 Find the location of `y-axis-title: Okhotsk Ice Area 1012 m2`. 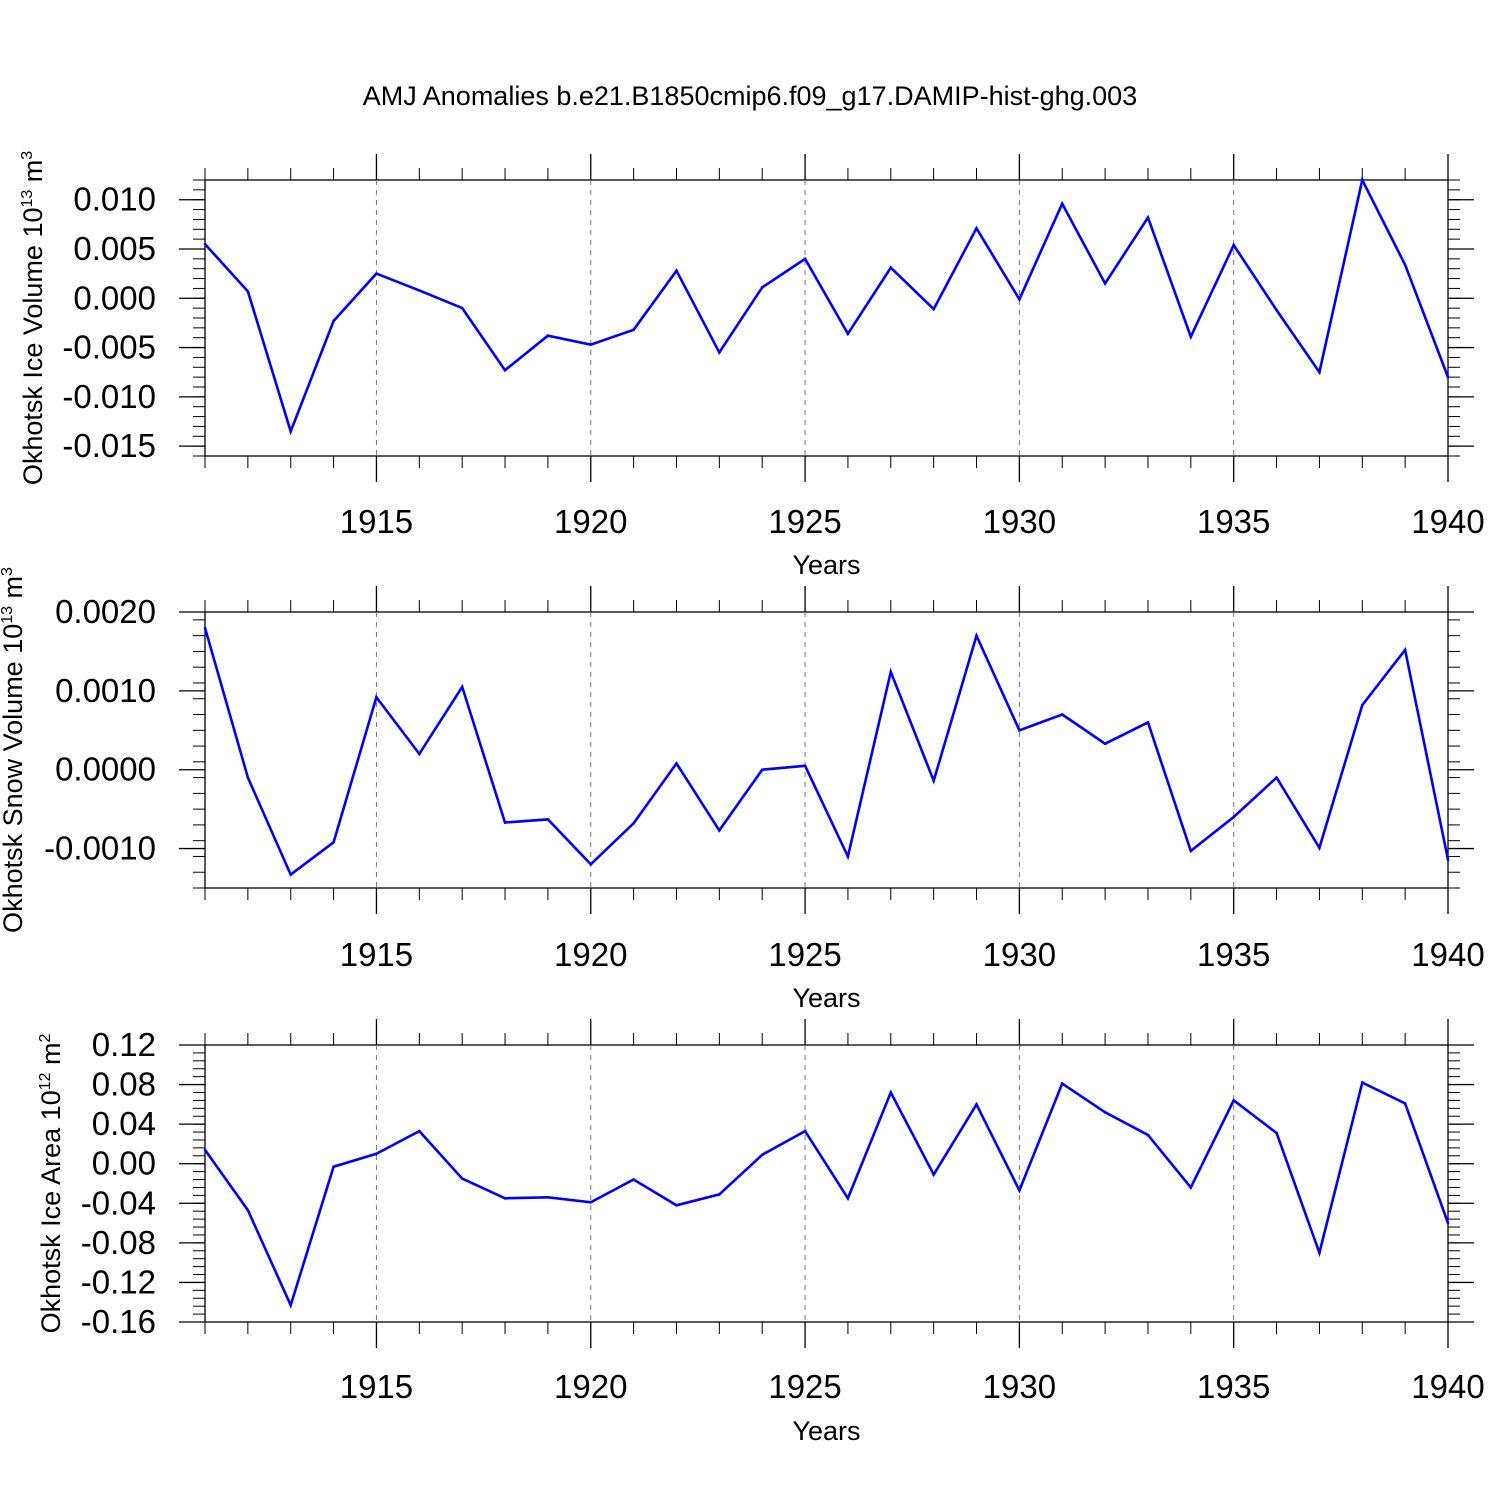

y-axis-title: Okhotsk Ice Area 1012 m2 is located at coordinates (51, 1183).